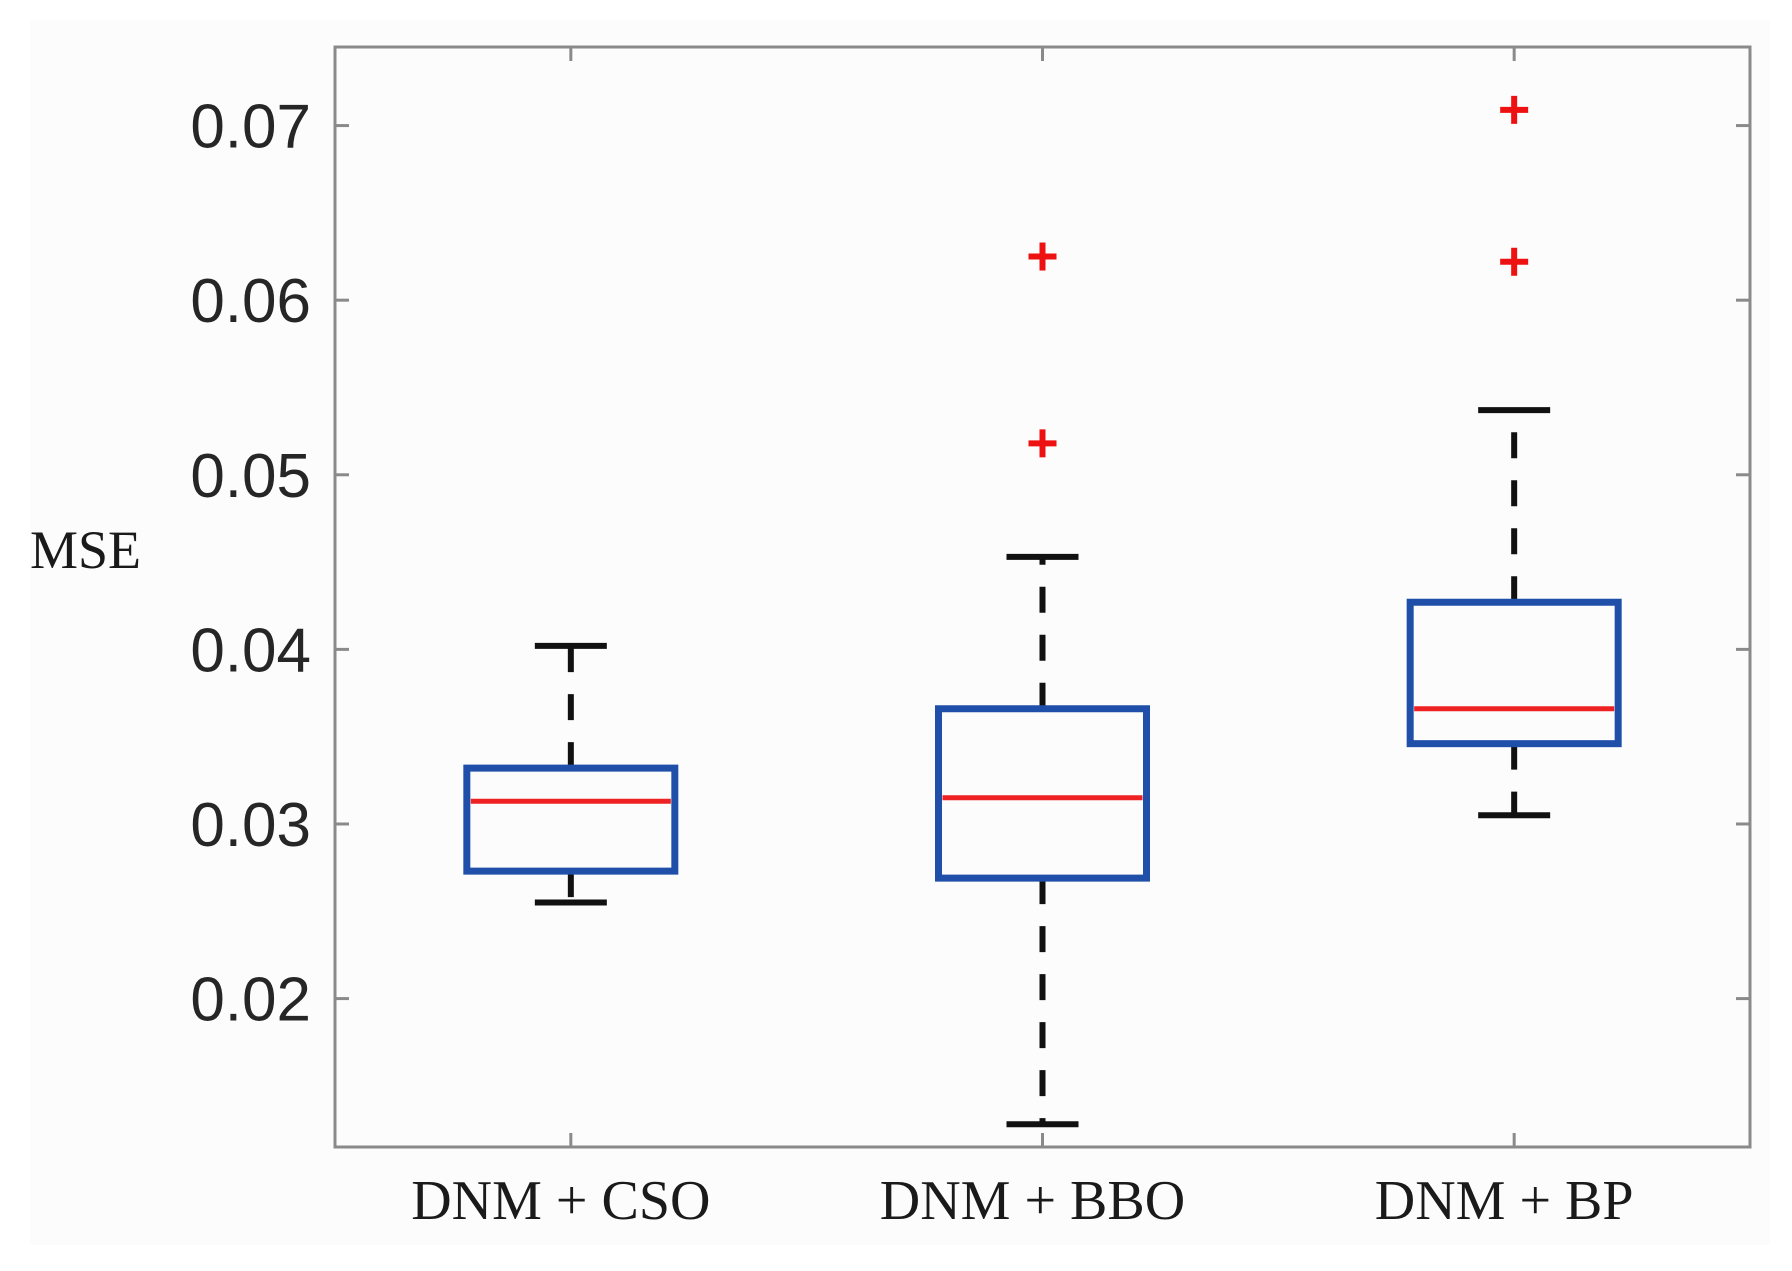 This screenshot has width=1792, height=1271. What do you see at coordinates (250, 476) in the screenshot?
I see `y-tick-label: 0.05` at bounding box center [250, 476].